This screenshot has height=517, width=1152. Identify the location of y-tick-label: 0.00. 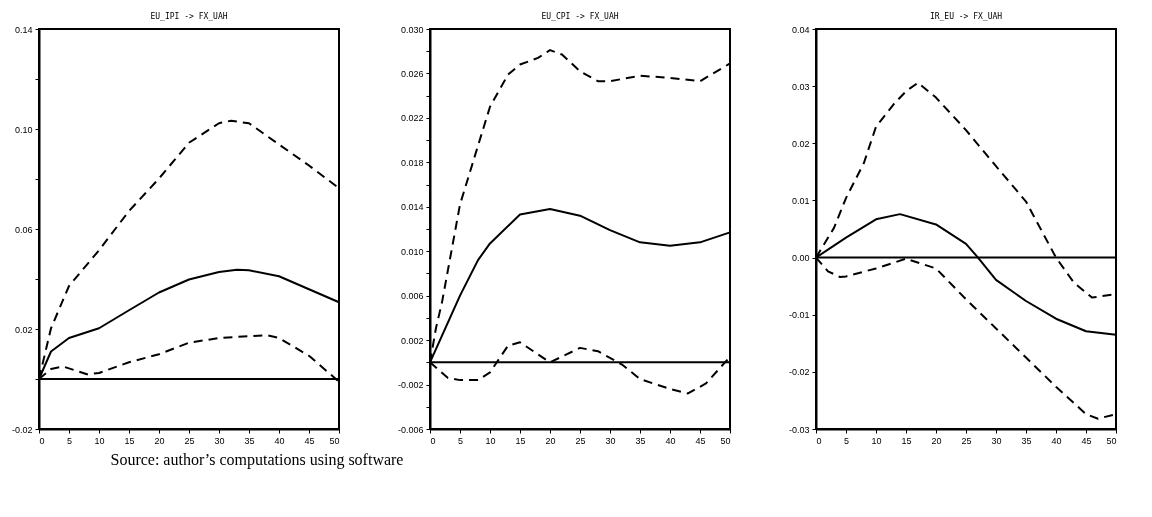
(800, 258).